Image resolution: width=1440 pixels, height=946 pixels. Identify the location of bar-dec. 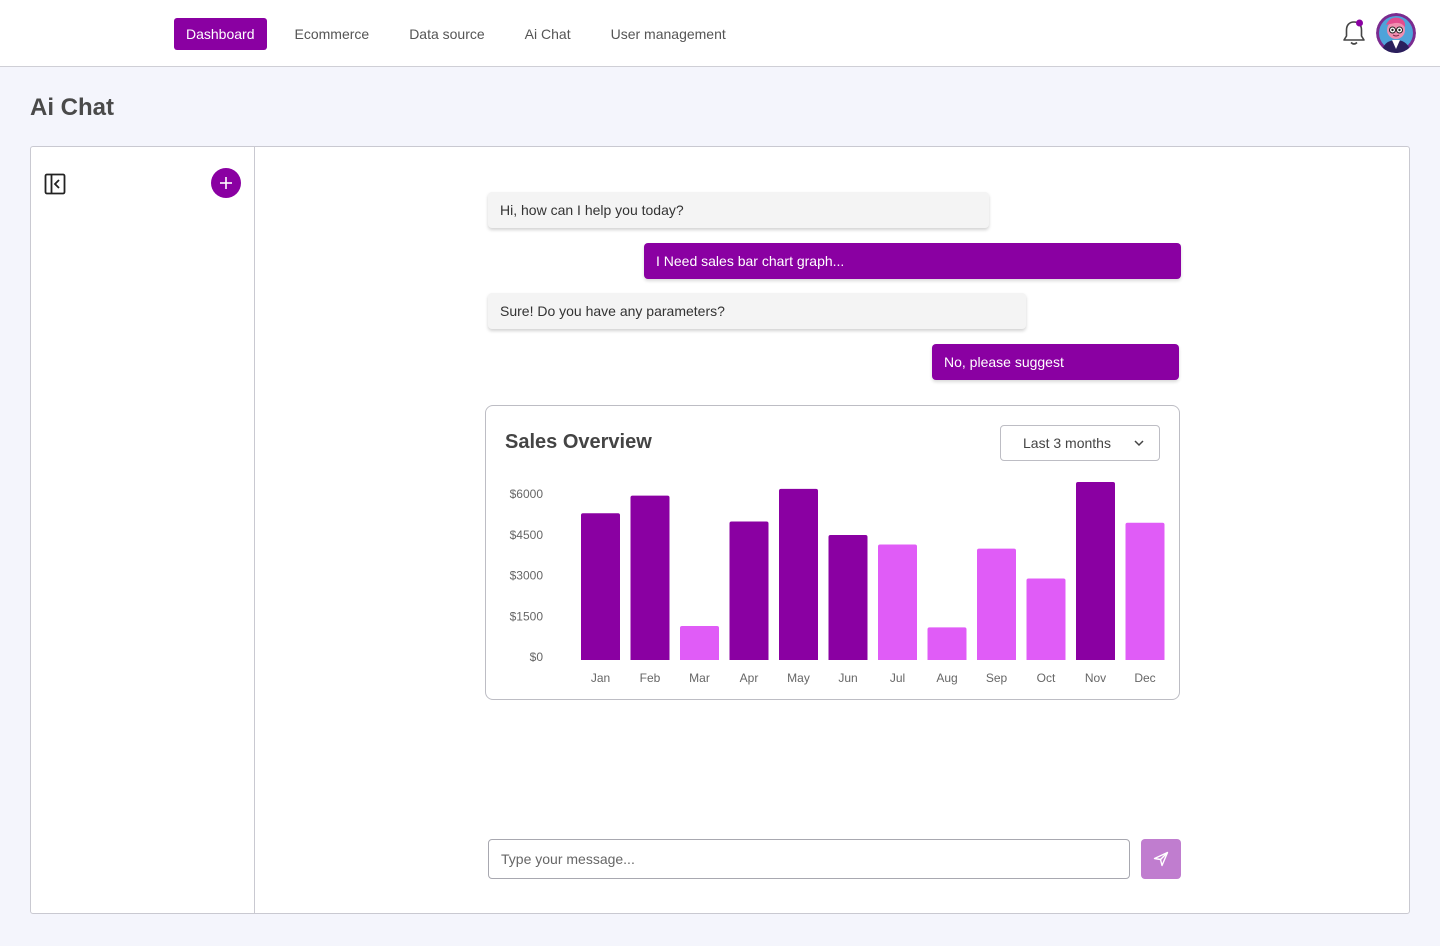
(1145, 591).